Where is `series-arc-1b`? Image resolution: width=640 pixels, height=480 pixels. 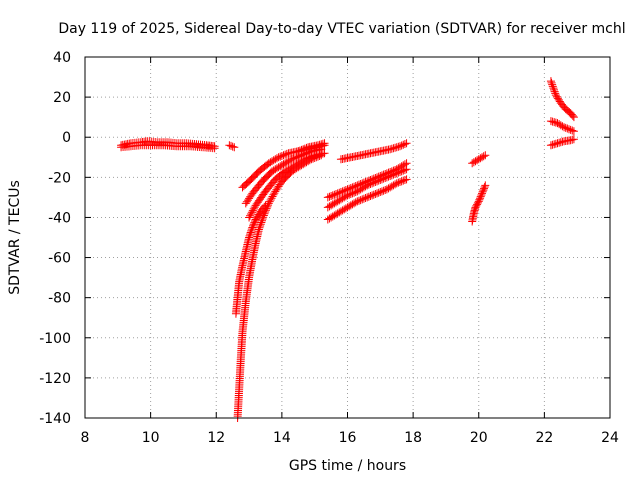
series-arc-1b is located at coordinates (168, 147).